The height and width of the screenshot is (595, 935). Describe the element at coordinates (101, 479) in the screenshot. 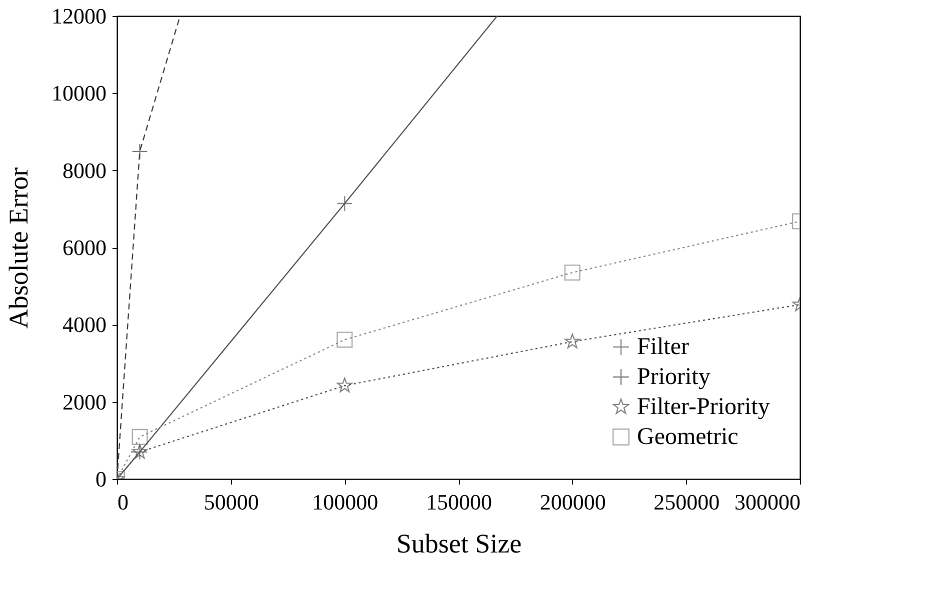

I see `y-tick-label: 0` at that location.